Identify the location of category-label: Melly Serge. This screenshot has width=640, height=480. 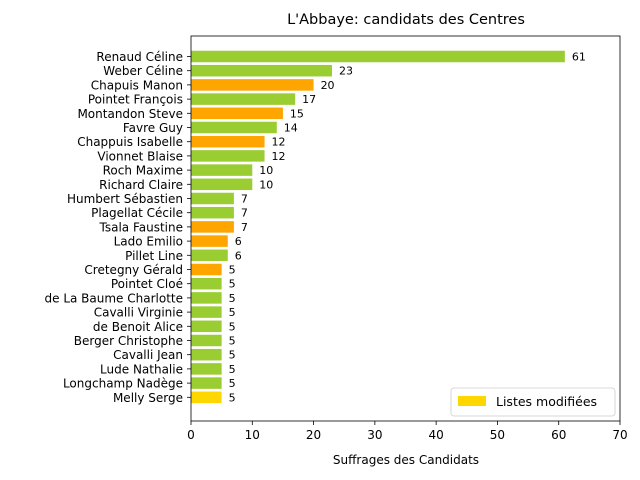
(148, 398).